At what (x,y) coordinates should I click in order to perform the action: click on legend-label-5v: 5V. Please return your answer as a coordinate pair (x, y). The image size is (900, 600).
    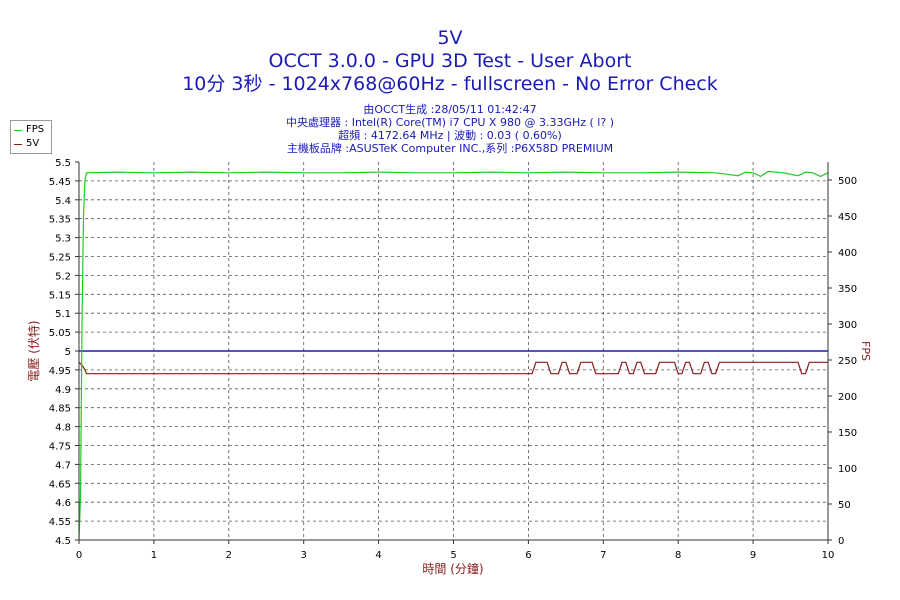
    Looking at the image, I should click on (33, 143).